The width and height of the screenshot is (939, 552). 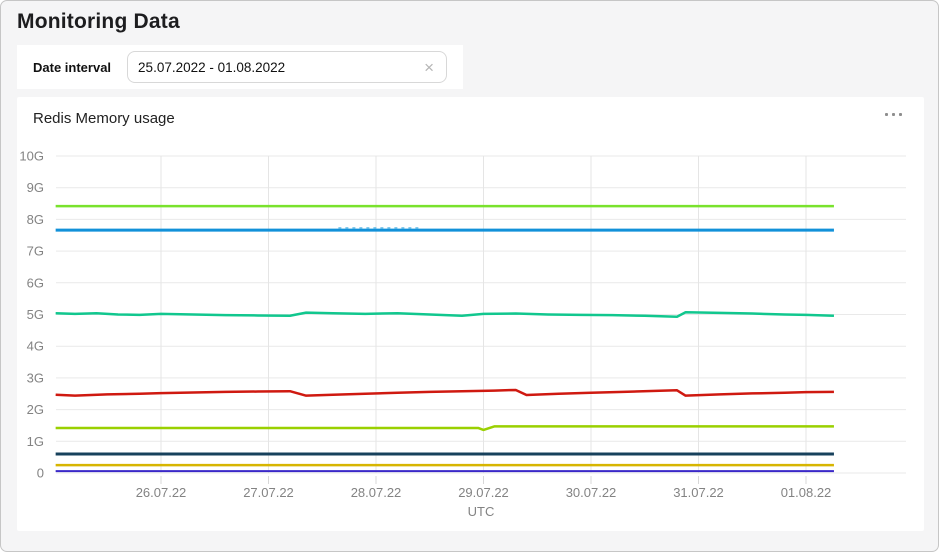 What do you see at coordinates (429, 67) in the screenshot?
I see `clear-date-icon: ×` at bounding box center [429, 67].